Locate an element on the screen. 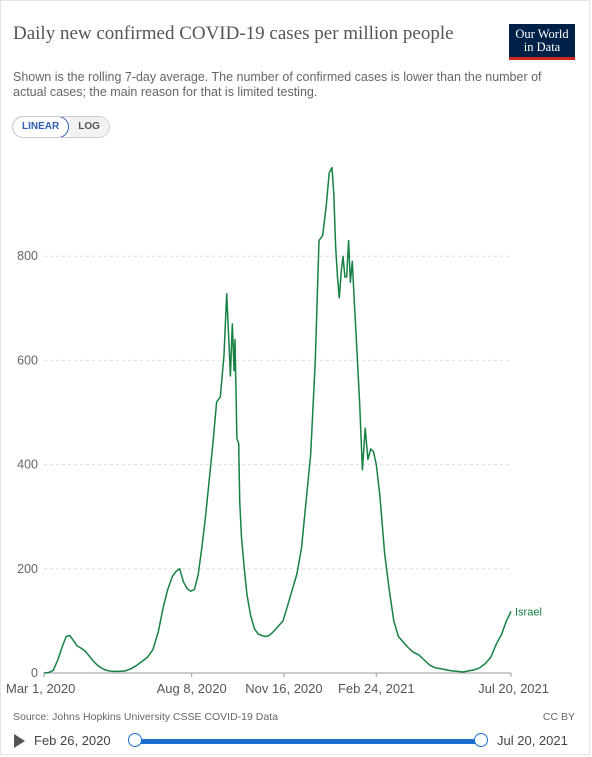  logo-line-1: Our World is located at coordinates (542, 34).